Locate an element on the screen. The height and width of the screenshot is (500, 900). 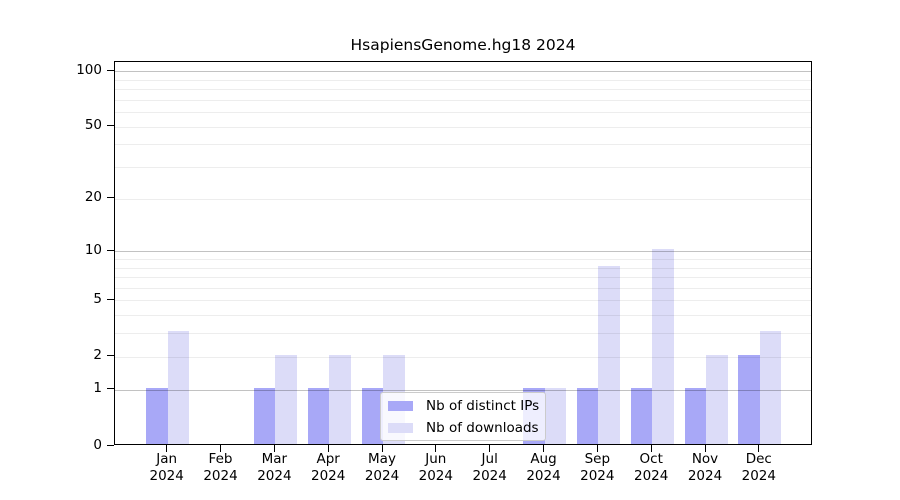
bar-downloads-sep-2024 is located at coordinates (609, 354).